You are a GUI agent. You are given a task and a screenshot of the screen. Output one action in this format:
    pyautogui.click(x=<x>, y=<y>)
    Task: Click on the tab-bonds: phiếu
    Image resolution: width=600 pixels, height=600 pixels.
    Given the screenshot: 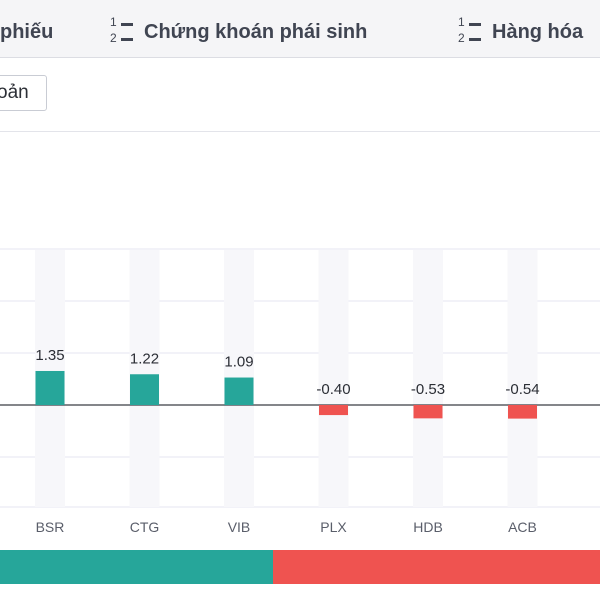 What is the action you would take?
    pyautogui.click(x=26, y=32)
    